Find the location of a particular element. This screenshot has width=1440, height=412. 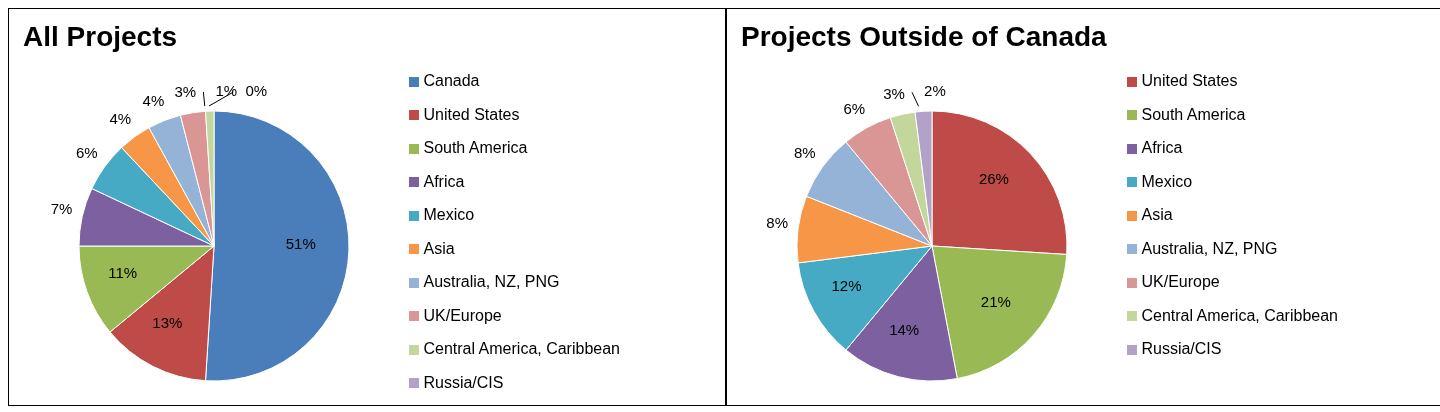

data-label: 21% is located at coordinates (995, 302).